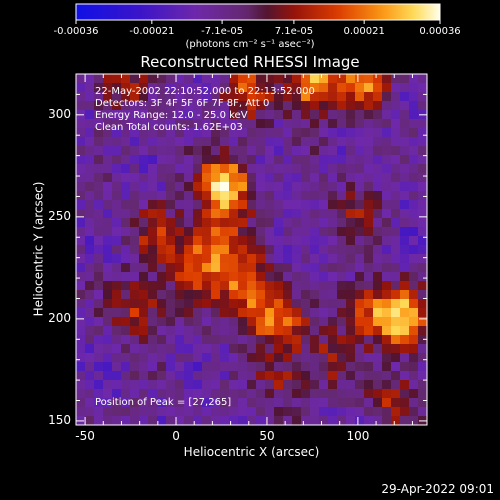 The height and width of the screenshot is (500, 500). Describe the element at coordinates (182, 103) in the screenshot. I see `annotation-detectors: Detectors: 3F 4F 5F 6F 7F 8F, Att 0` at that location.